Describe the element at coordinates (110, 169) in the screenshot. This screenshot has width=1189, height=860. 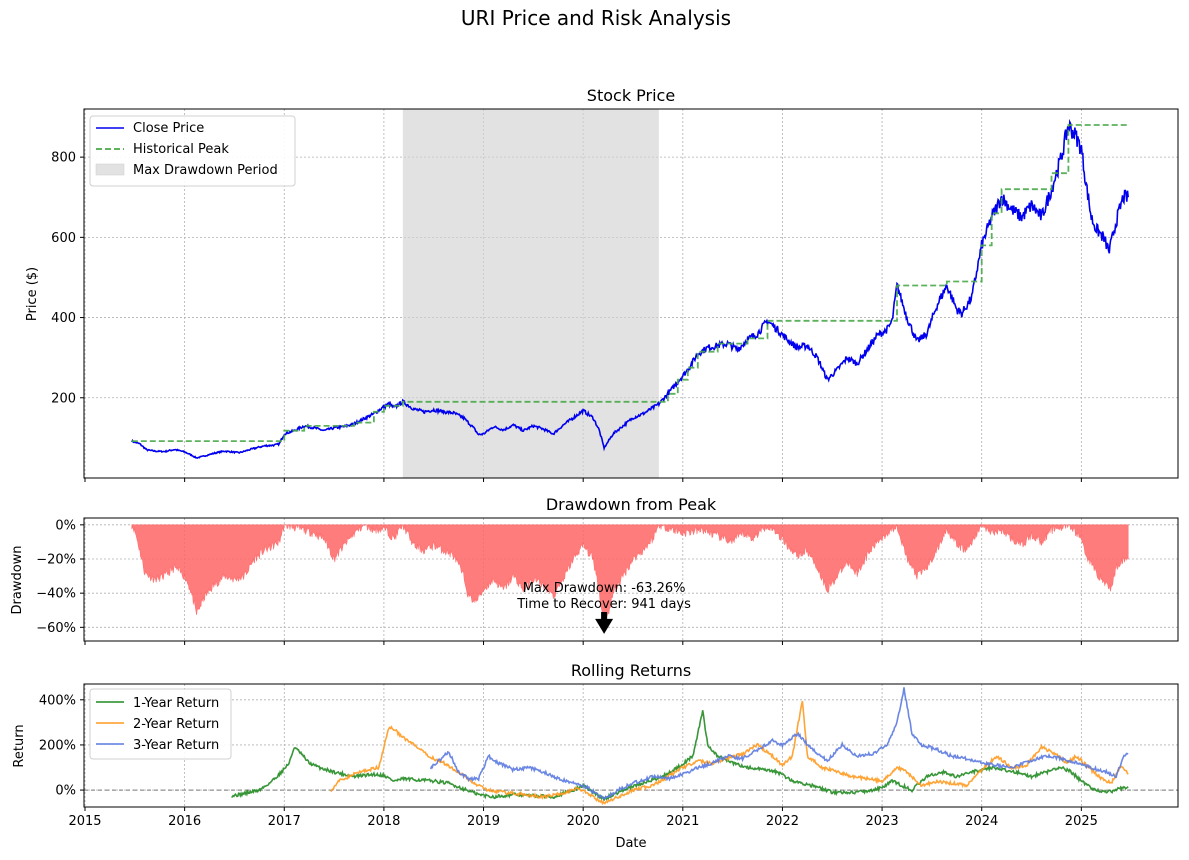
I see `legend-swatch-shade` at that location.